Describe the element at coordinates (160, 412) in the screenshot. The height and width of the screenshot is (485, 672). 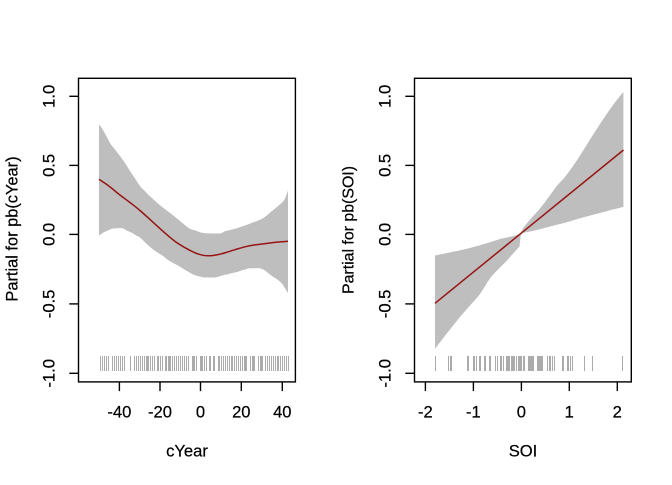
I see `svg-text: -20` at that location.